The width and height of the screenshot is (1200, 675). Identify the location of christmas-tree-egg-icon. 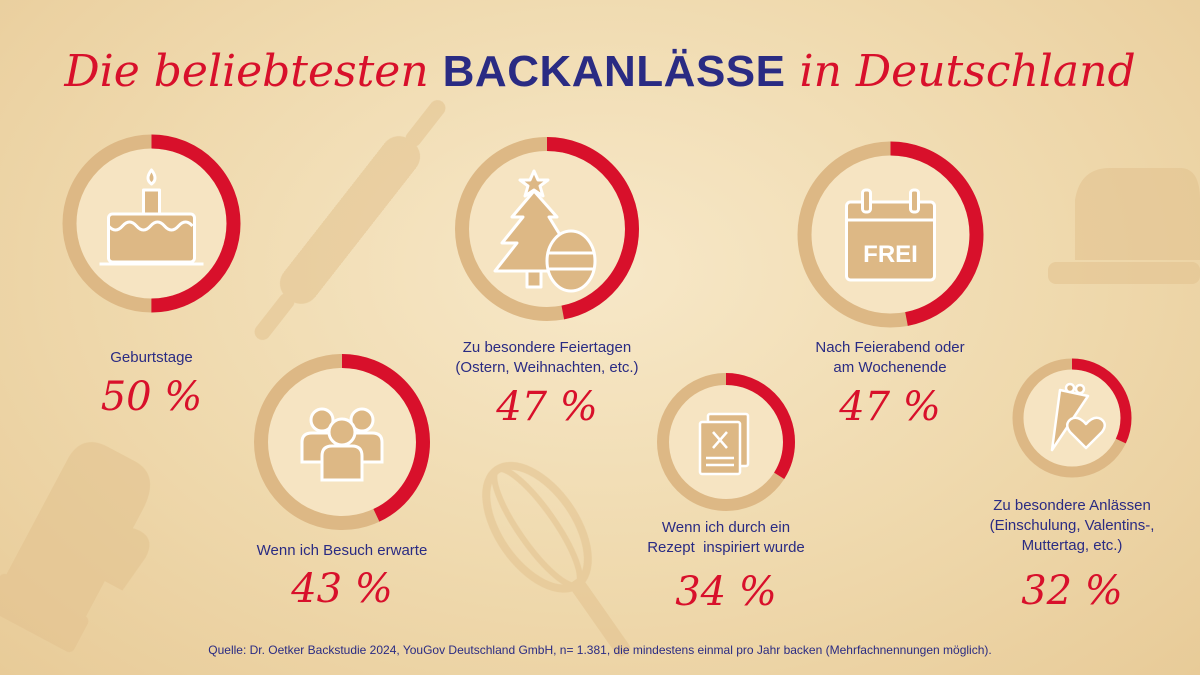
(545, 231).